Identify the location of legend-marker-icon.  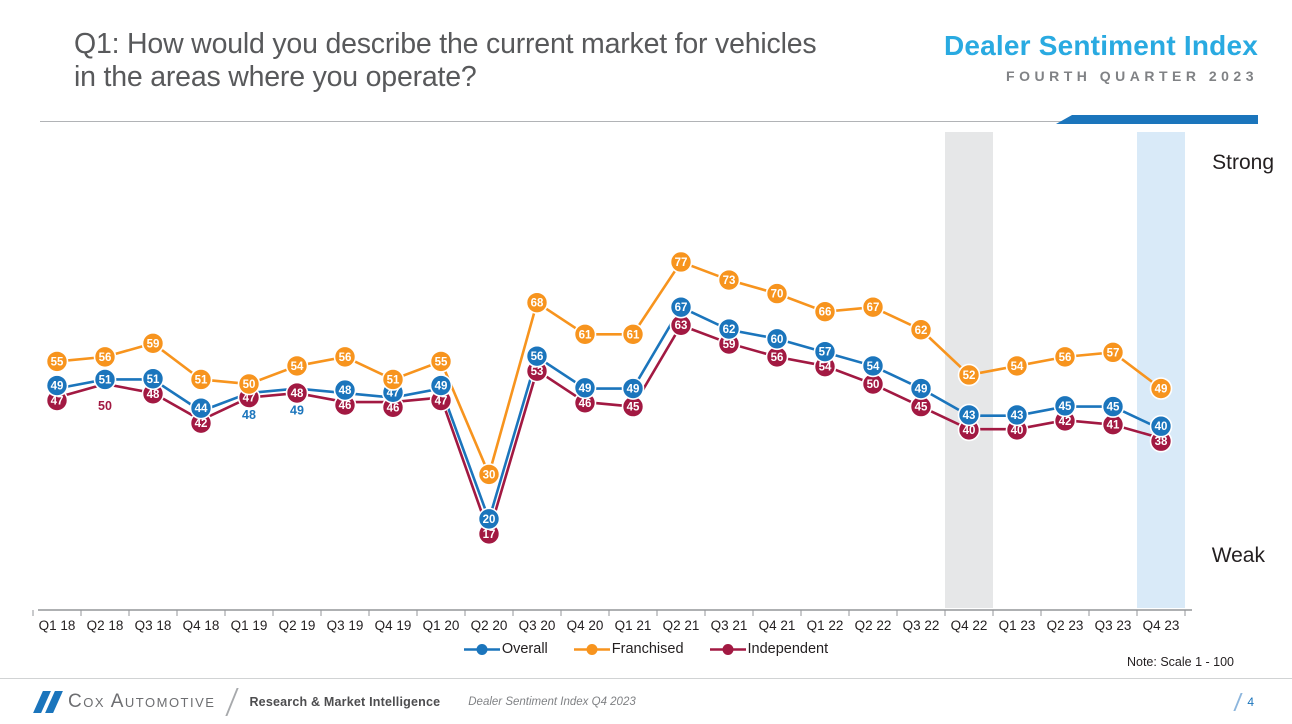
(591, 649).